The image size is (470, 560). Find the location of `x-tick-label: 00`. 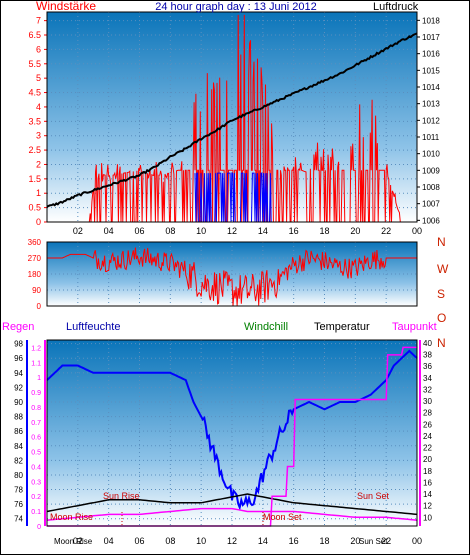

x-tick-label: 00 is located at coordinates (417, 231).